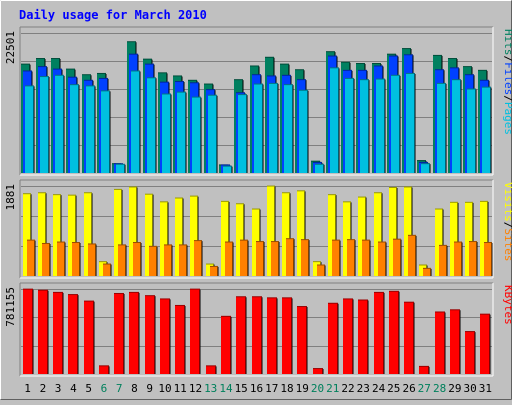  Describe the element at coordinates (393, 388) in the screenshot. I see `x-tick-label-day-25: 25` at that location.